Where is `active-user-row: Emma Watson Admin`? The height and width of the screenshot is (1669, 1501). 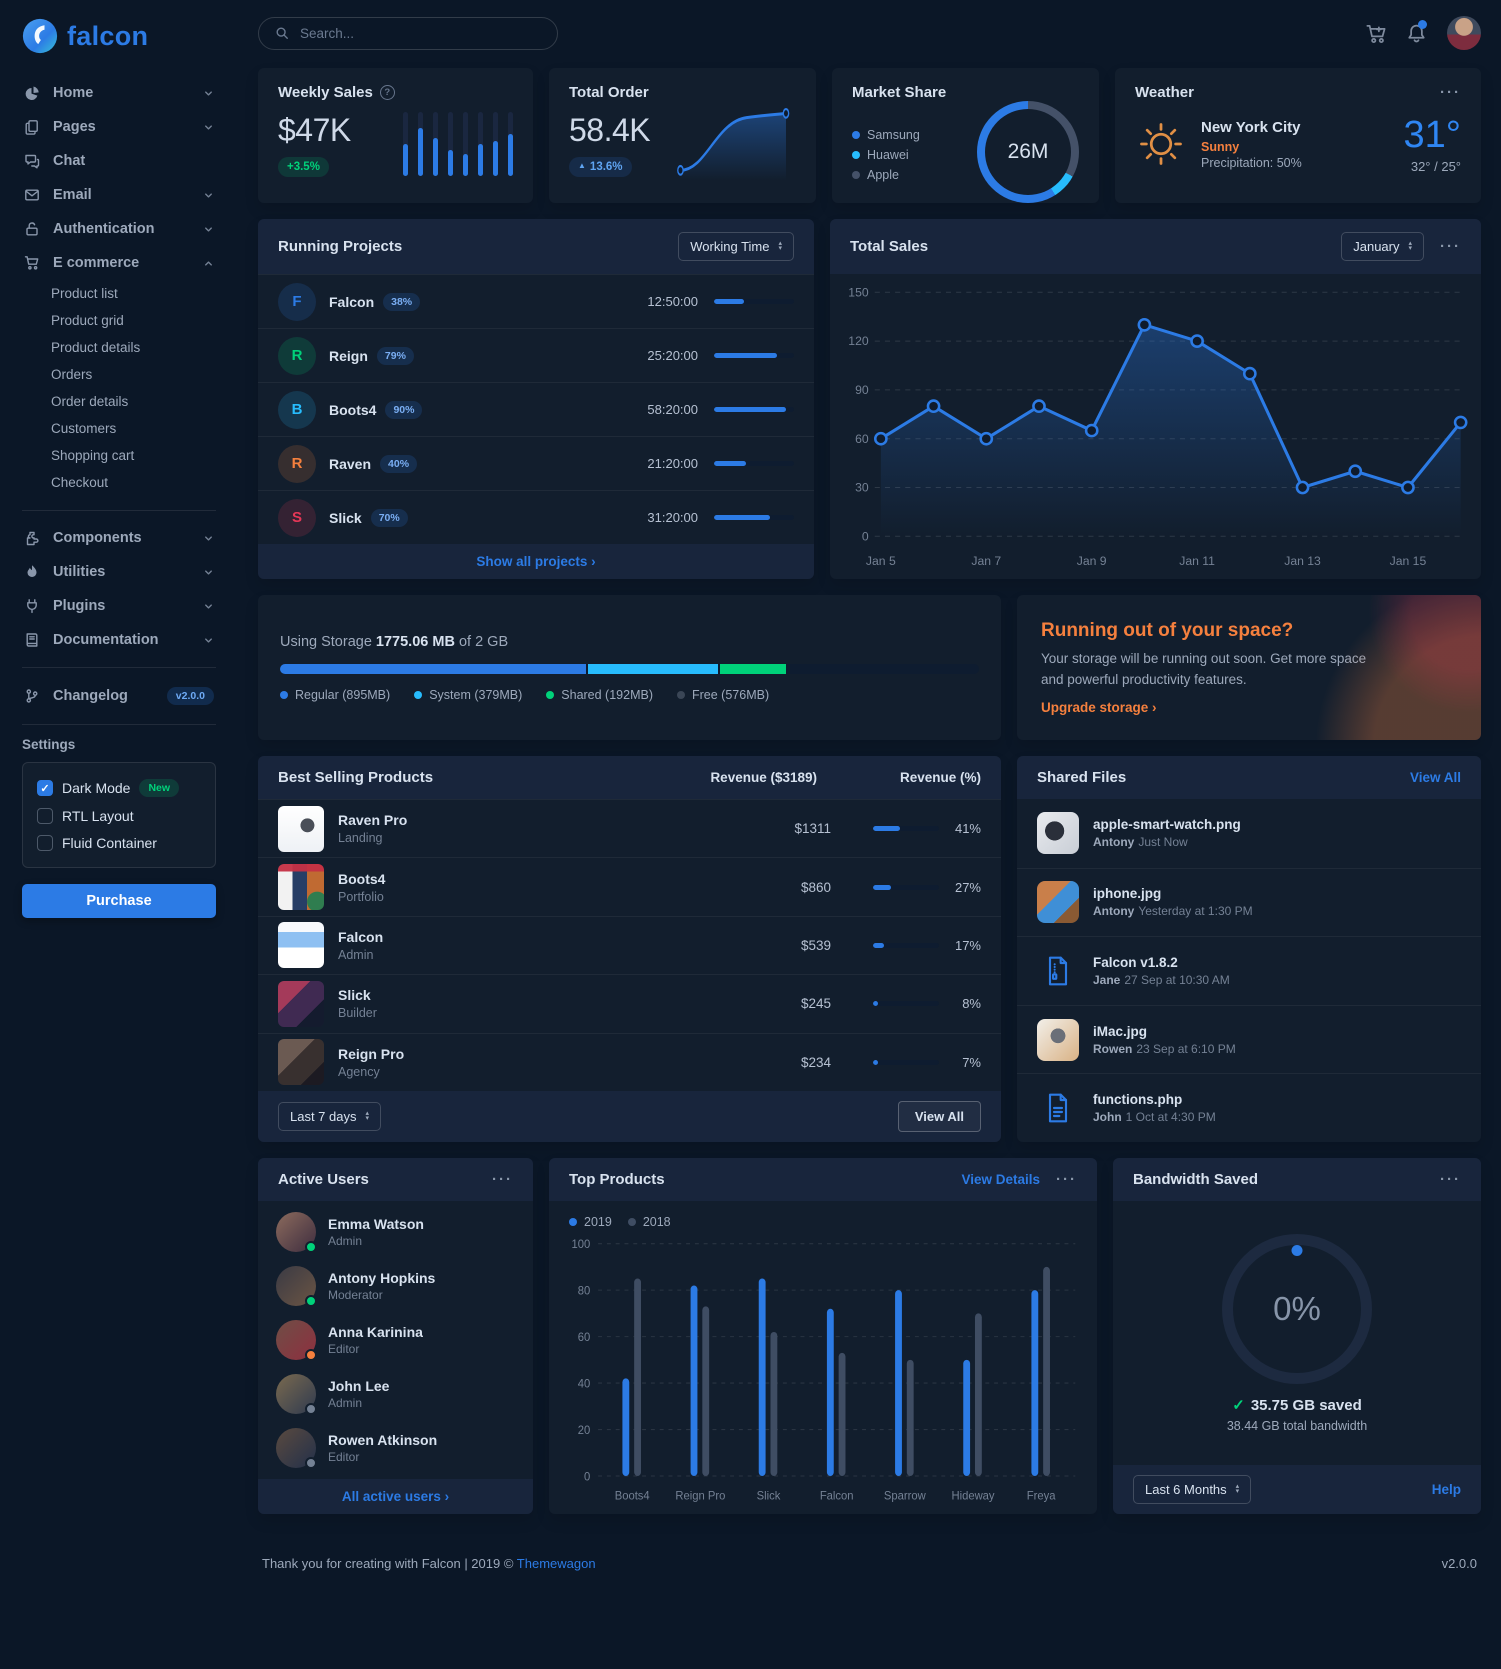
active-user-row: Emma Watson Admin is located at coordinates (395, 1232).